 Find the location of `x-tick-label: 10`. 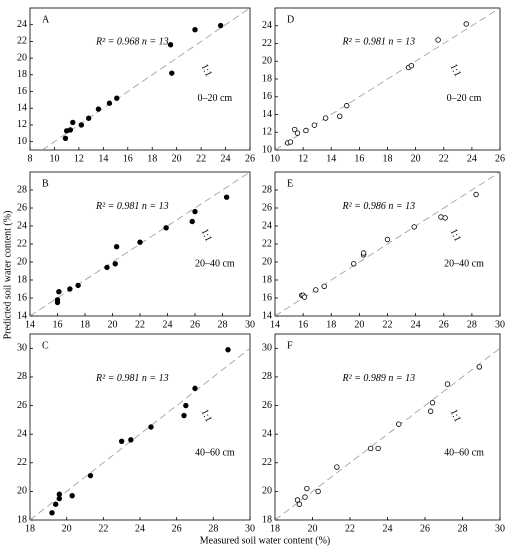

x-tick-label: 10 is located at coordinates (275, 158).